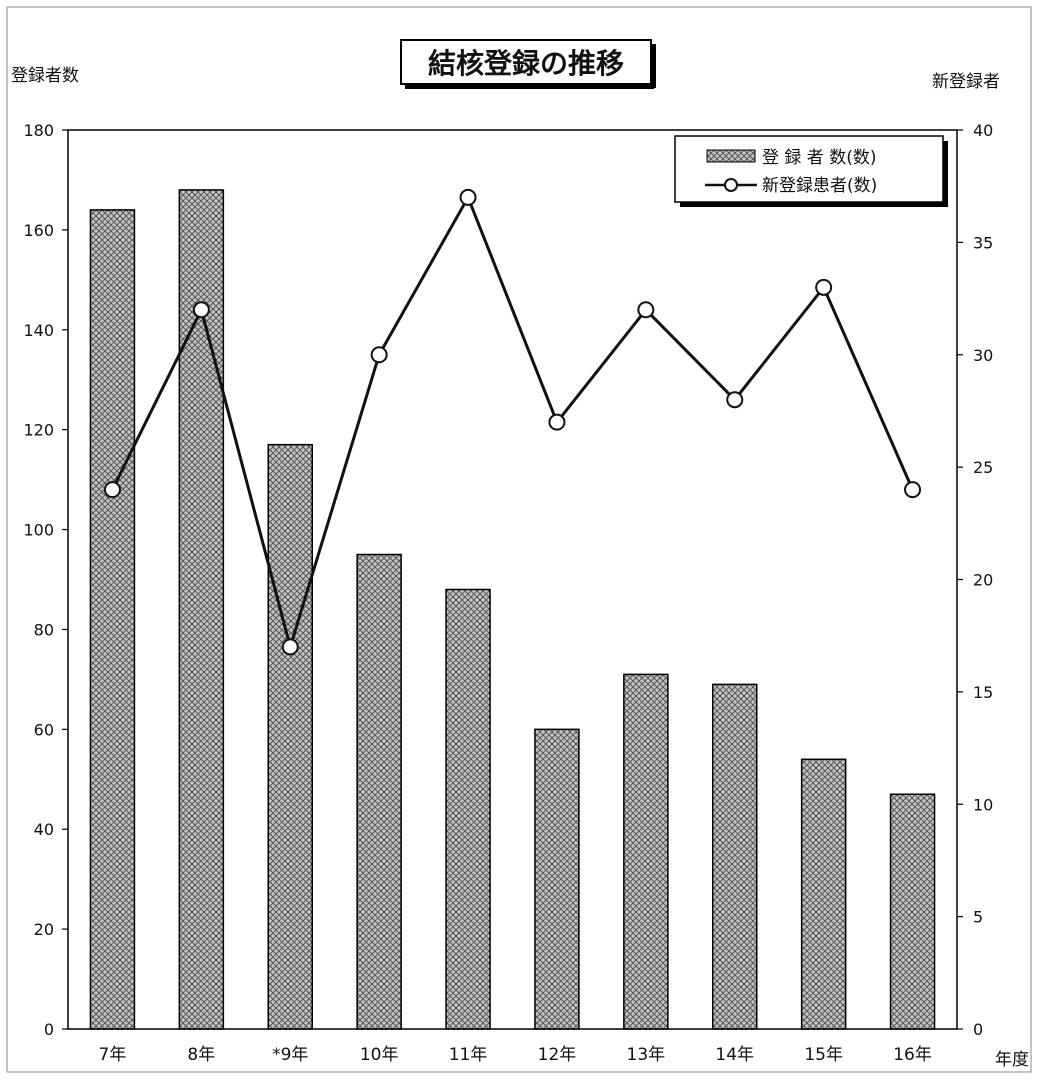 Image resolution: width=1038 pixels, height=1083 pixels. I want to click on y-right-tick-label: 40, so click(983, 130).